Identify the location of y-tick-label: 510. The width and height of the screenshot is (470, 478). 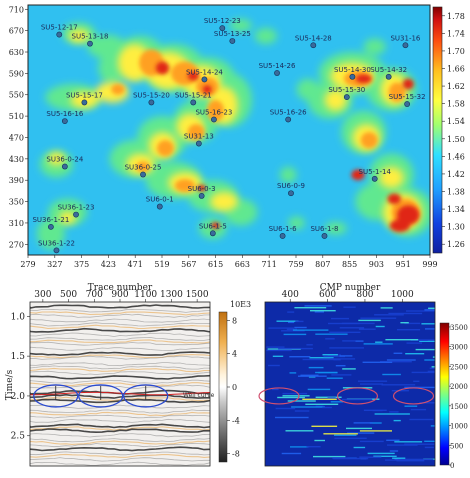
(16, 116).